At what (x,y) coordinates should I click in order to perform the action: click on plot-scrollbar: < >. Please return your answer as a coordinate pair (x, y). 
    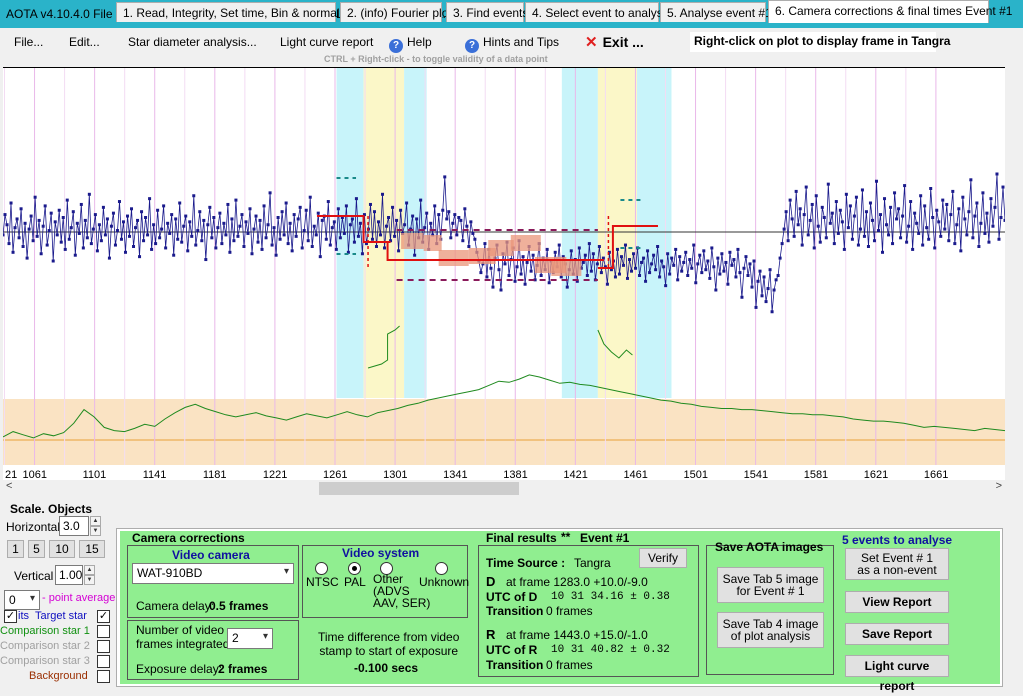
    Looking at the image, I should click on (504, 488).